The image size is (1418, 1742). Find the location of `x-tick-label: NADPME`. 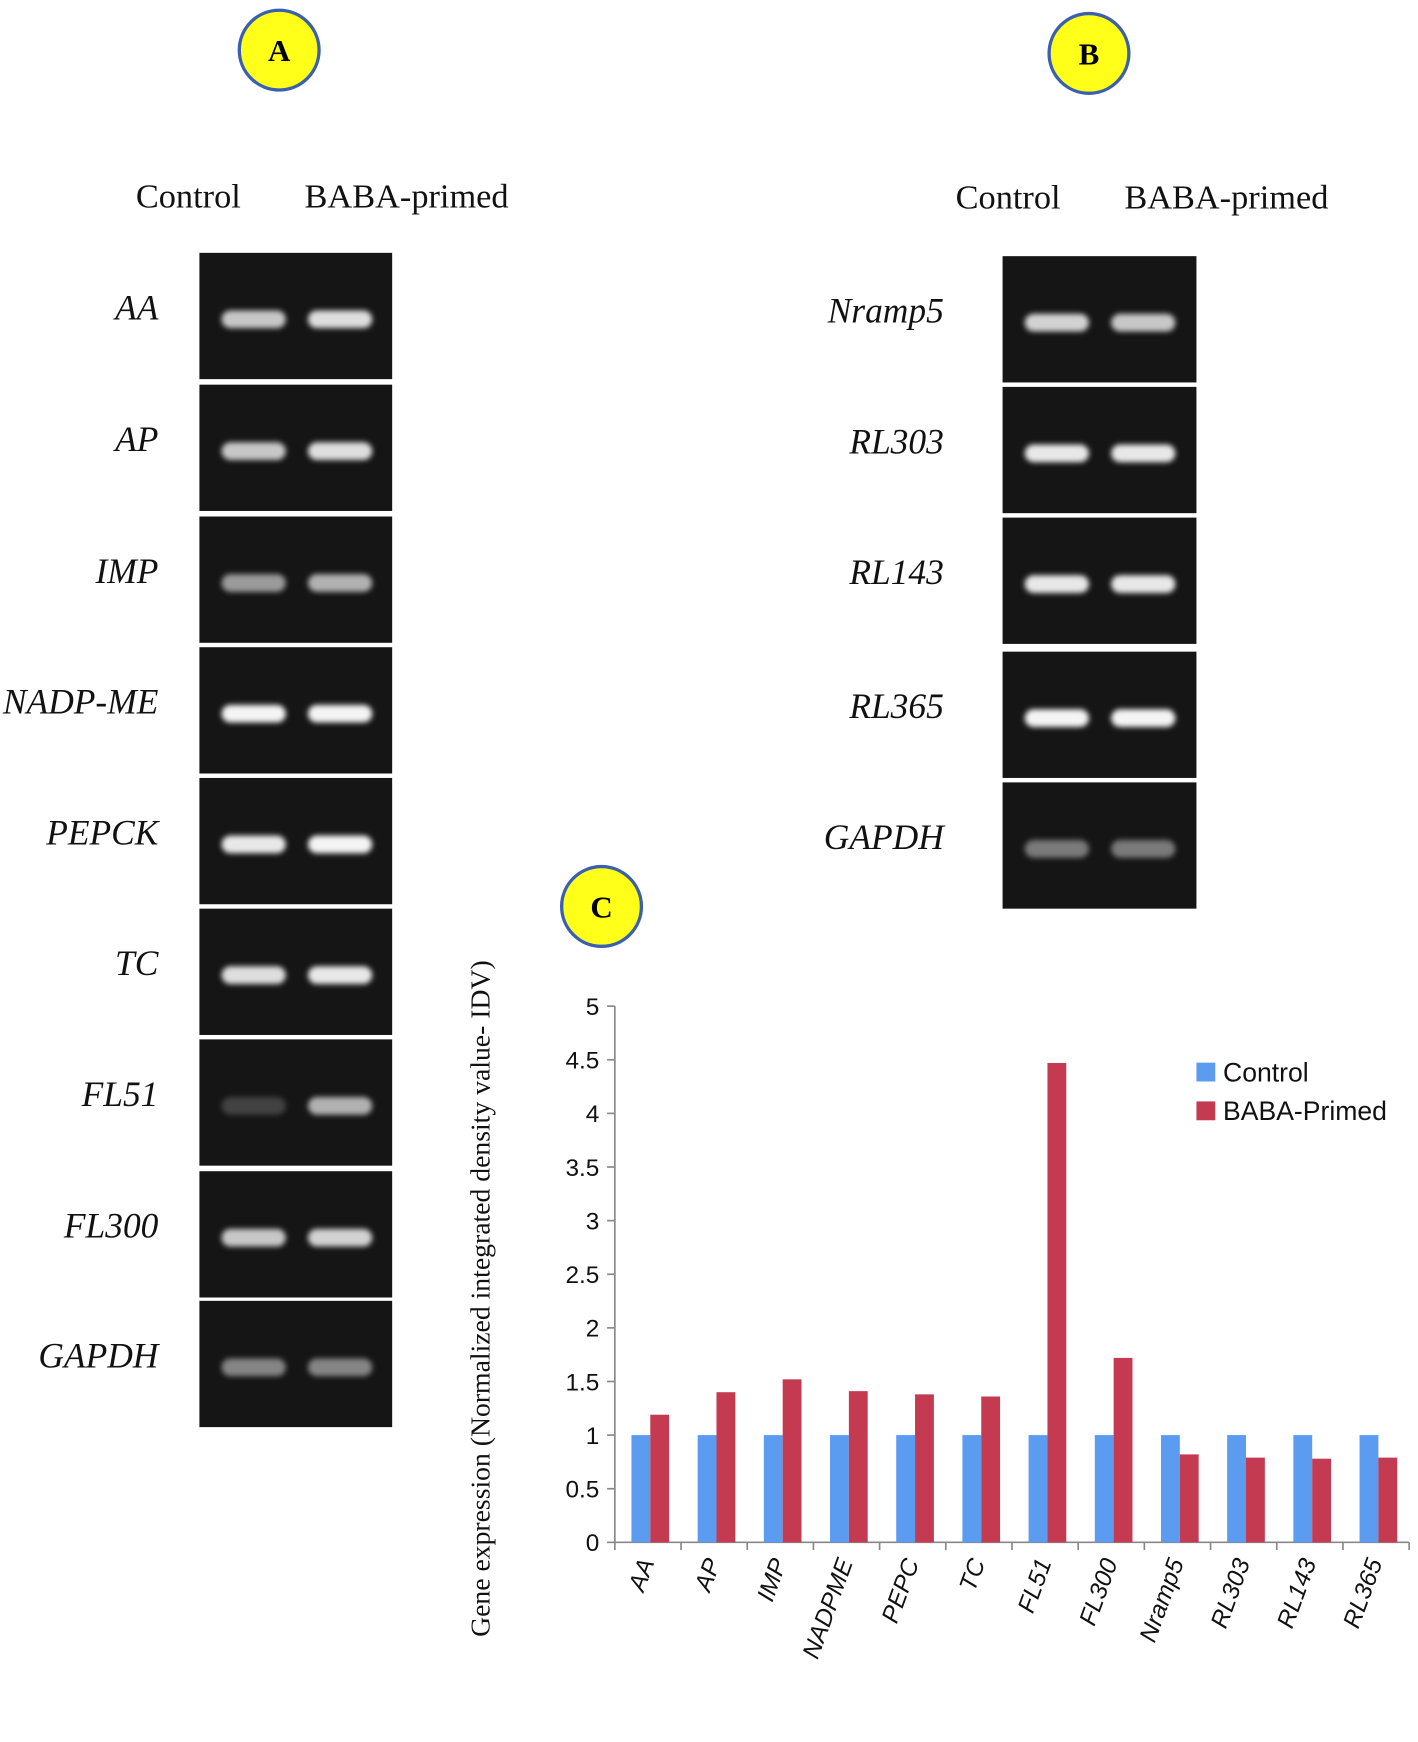

x-tick-label: NADPME is located at coordinates (828, 1608).